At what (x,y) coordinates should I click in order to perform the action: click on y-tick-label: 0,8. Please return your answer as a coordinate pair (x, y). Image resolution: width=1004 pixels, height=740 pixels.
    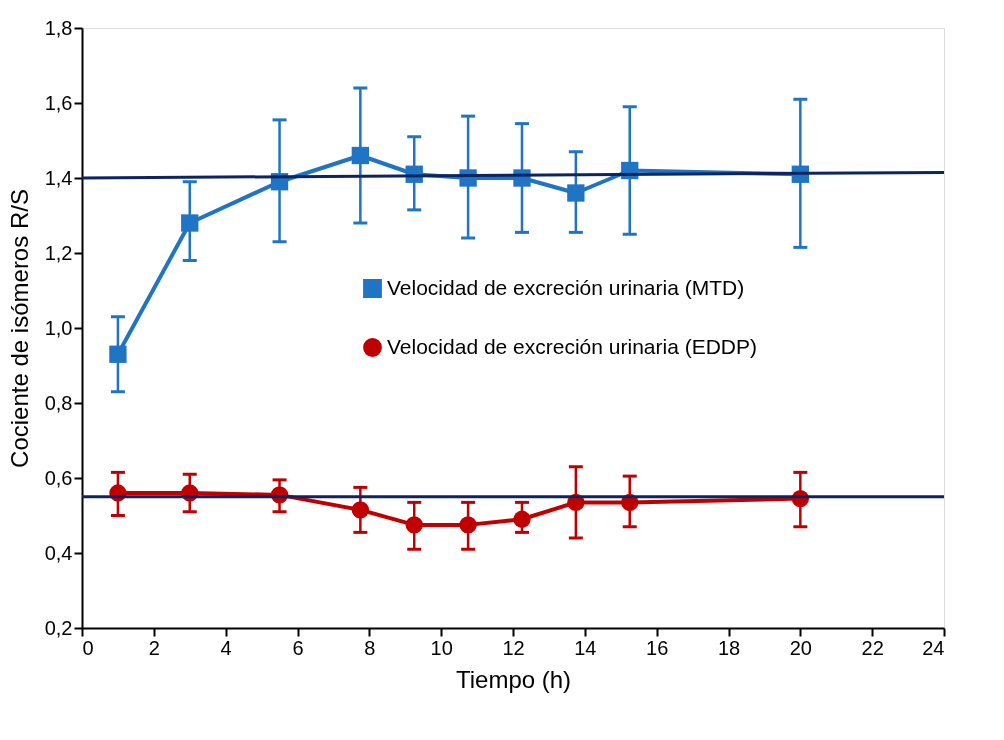
    Looking at the image, I should click on (58, 402).